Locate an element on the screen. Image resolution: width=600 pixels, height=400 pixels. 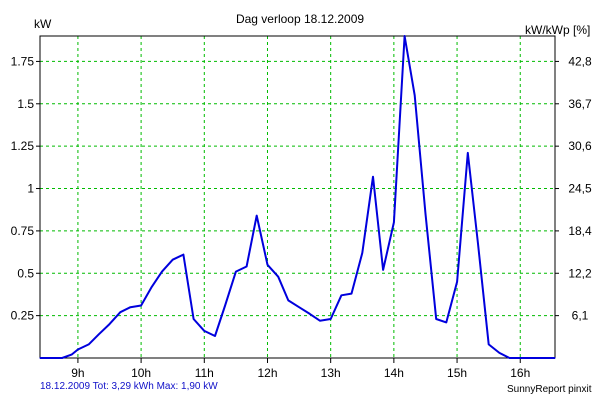
y-tick-label: 1 is located at coordinates (30, 189).